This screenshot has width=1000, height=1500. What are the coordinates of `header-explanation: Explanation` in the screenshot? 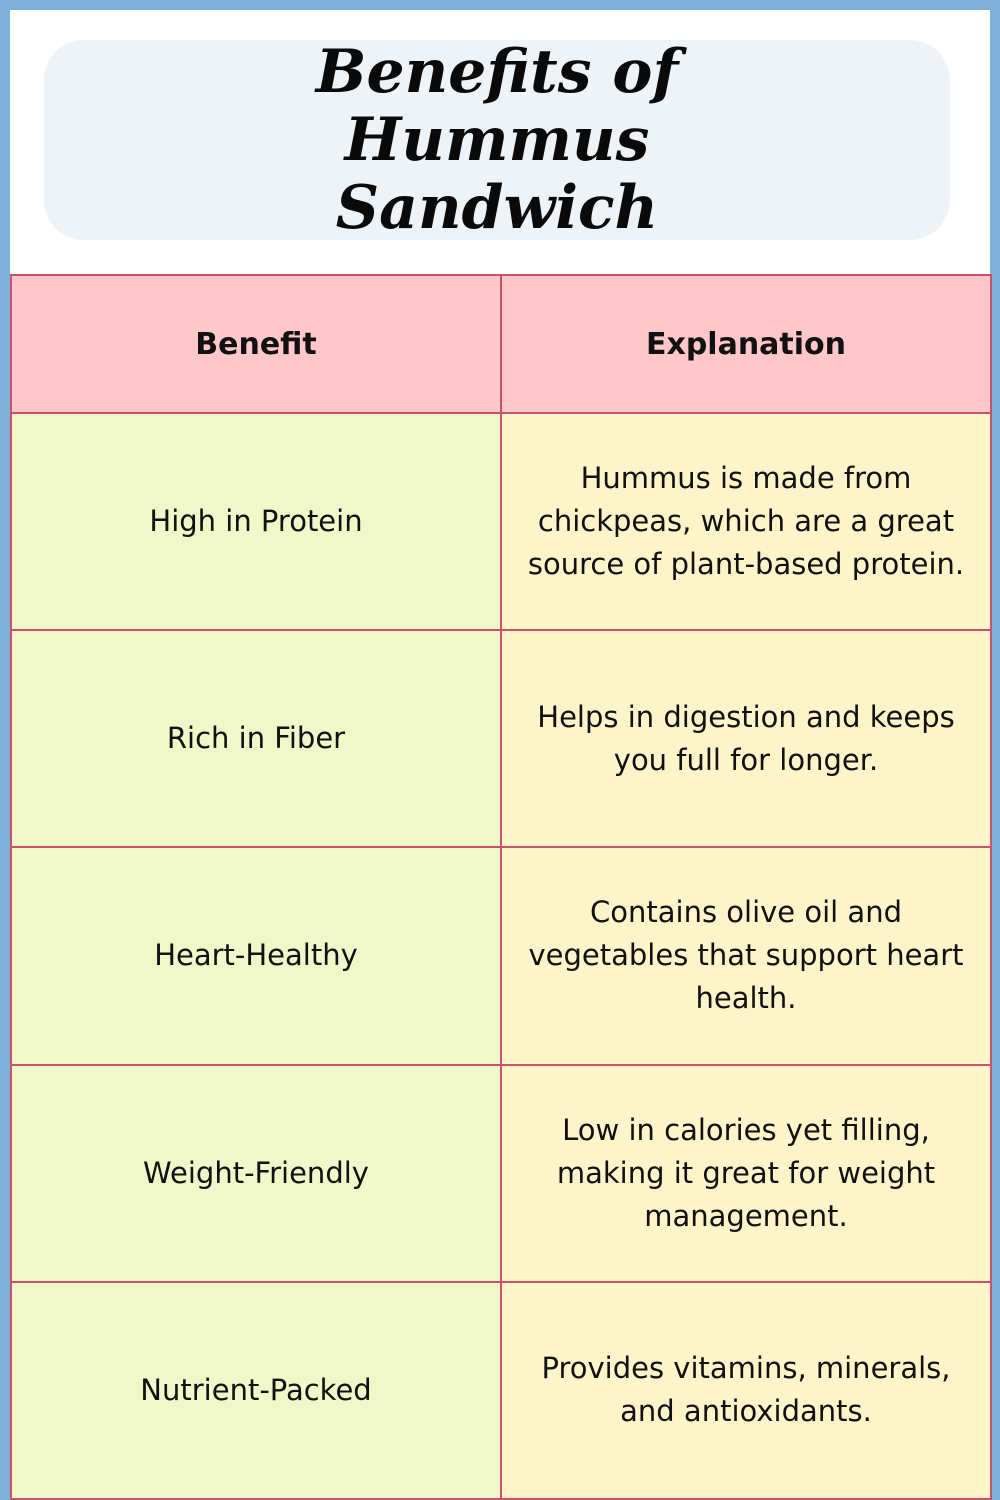 It's located at (746, 344).